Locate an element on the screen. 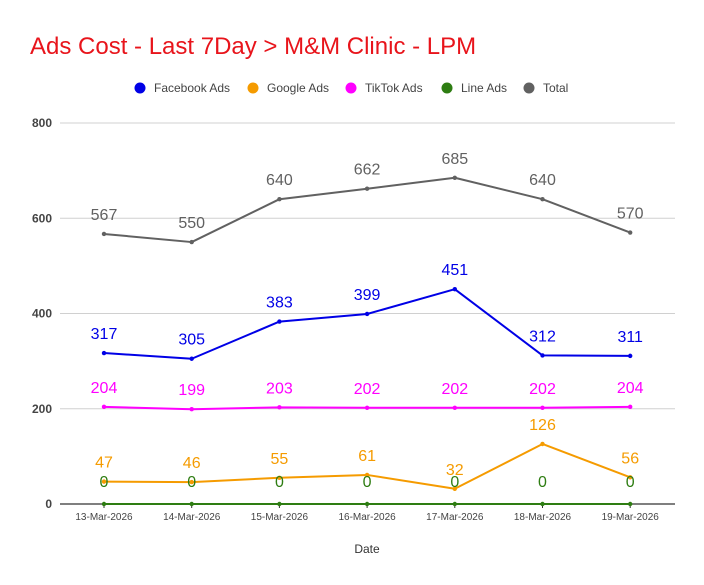  data-label: 685 is located at coordinates (454, 159).